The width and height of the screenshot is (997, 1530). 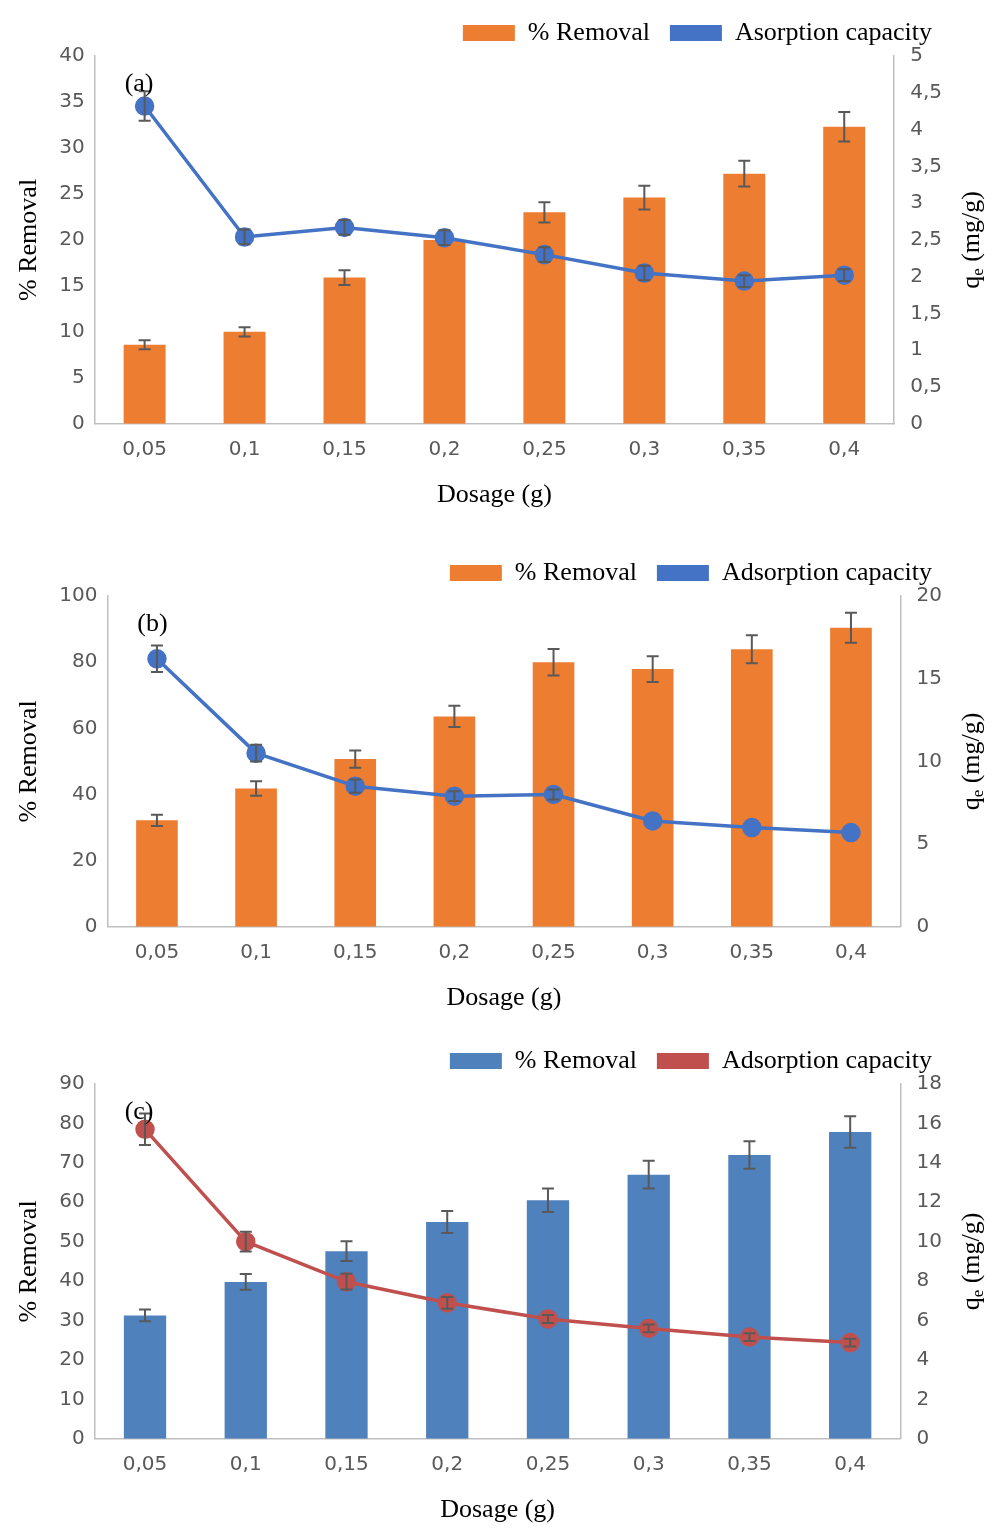 I want to click on y-tick-label: 35, so click(x=72, y=100).